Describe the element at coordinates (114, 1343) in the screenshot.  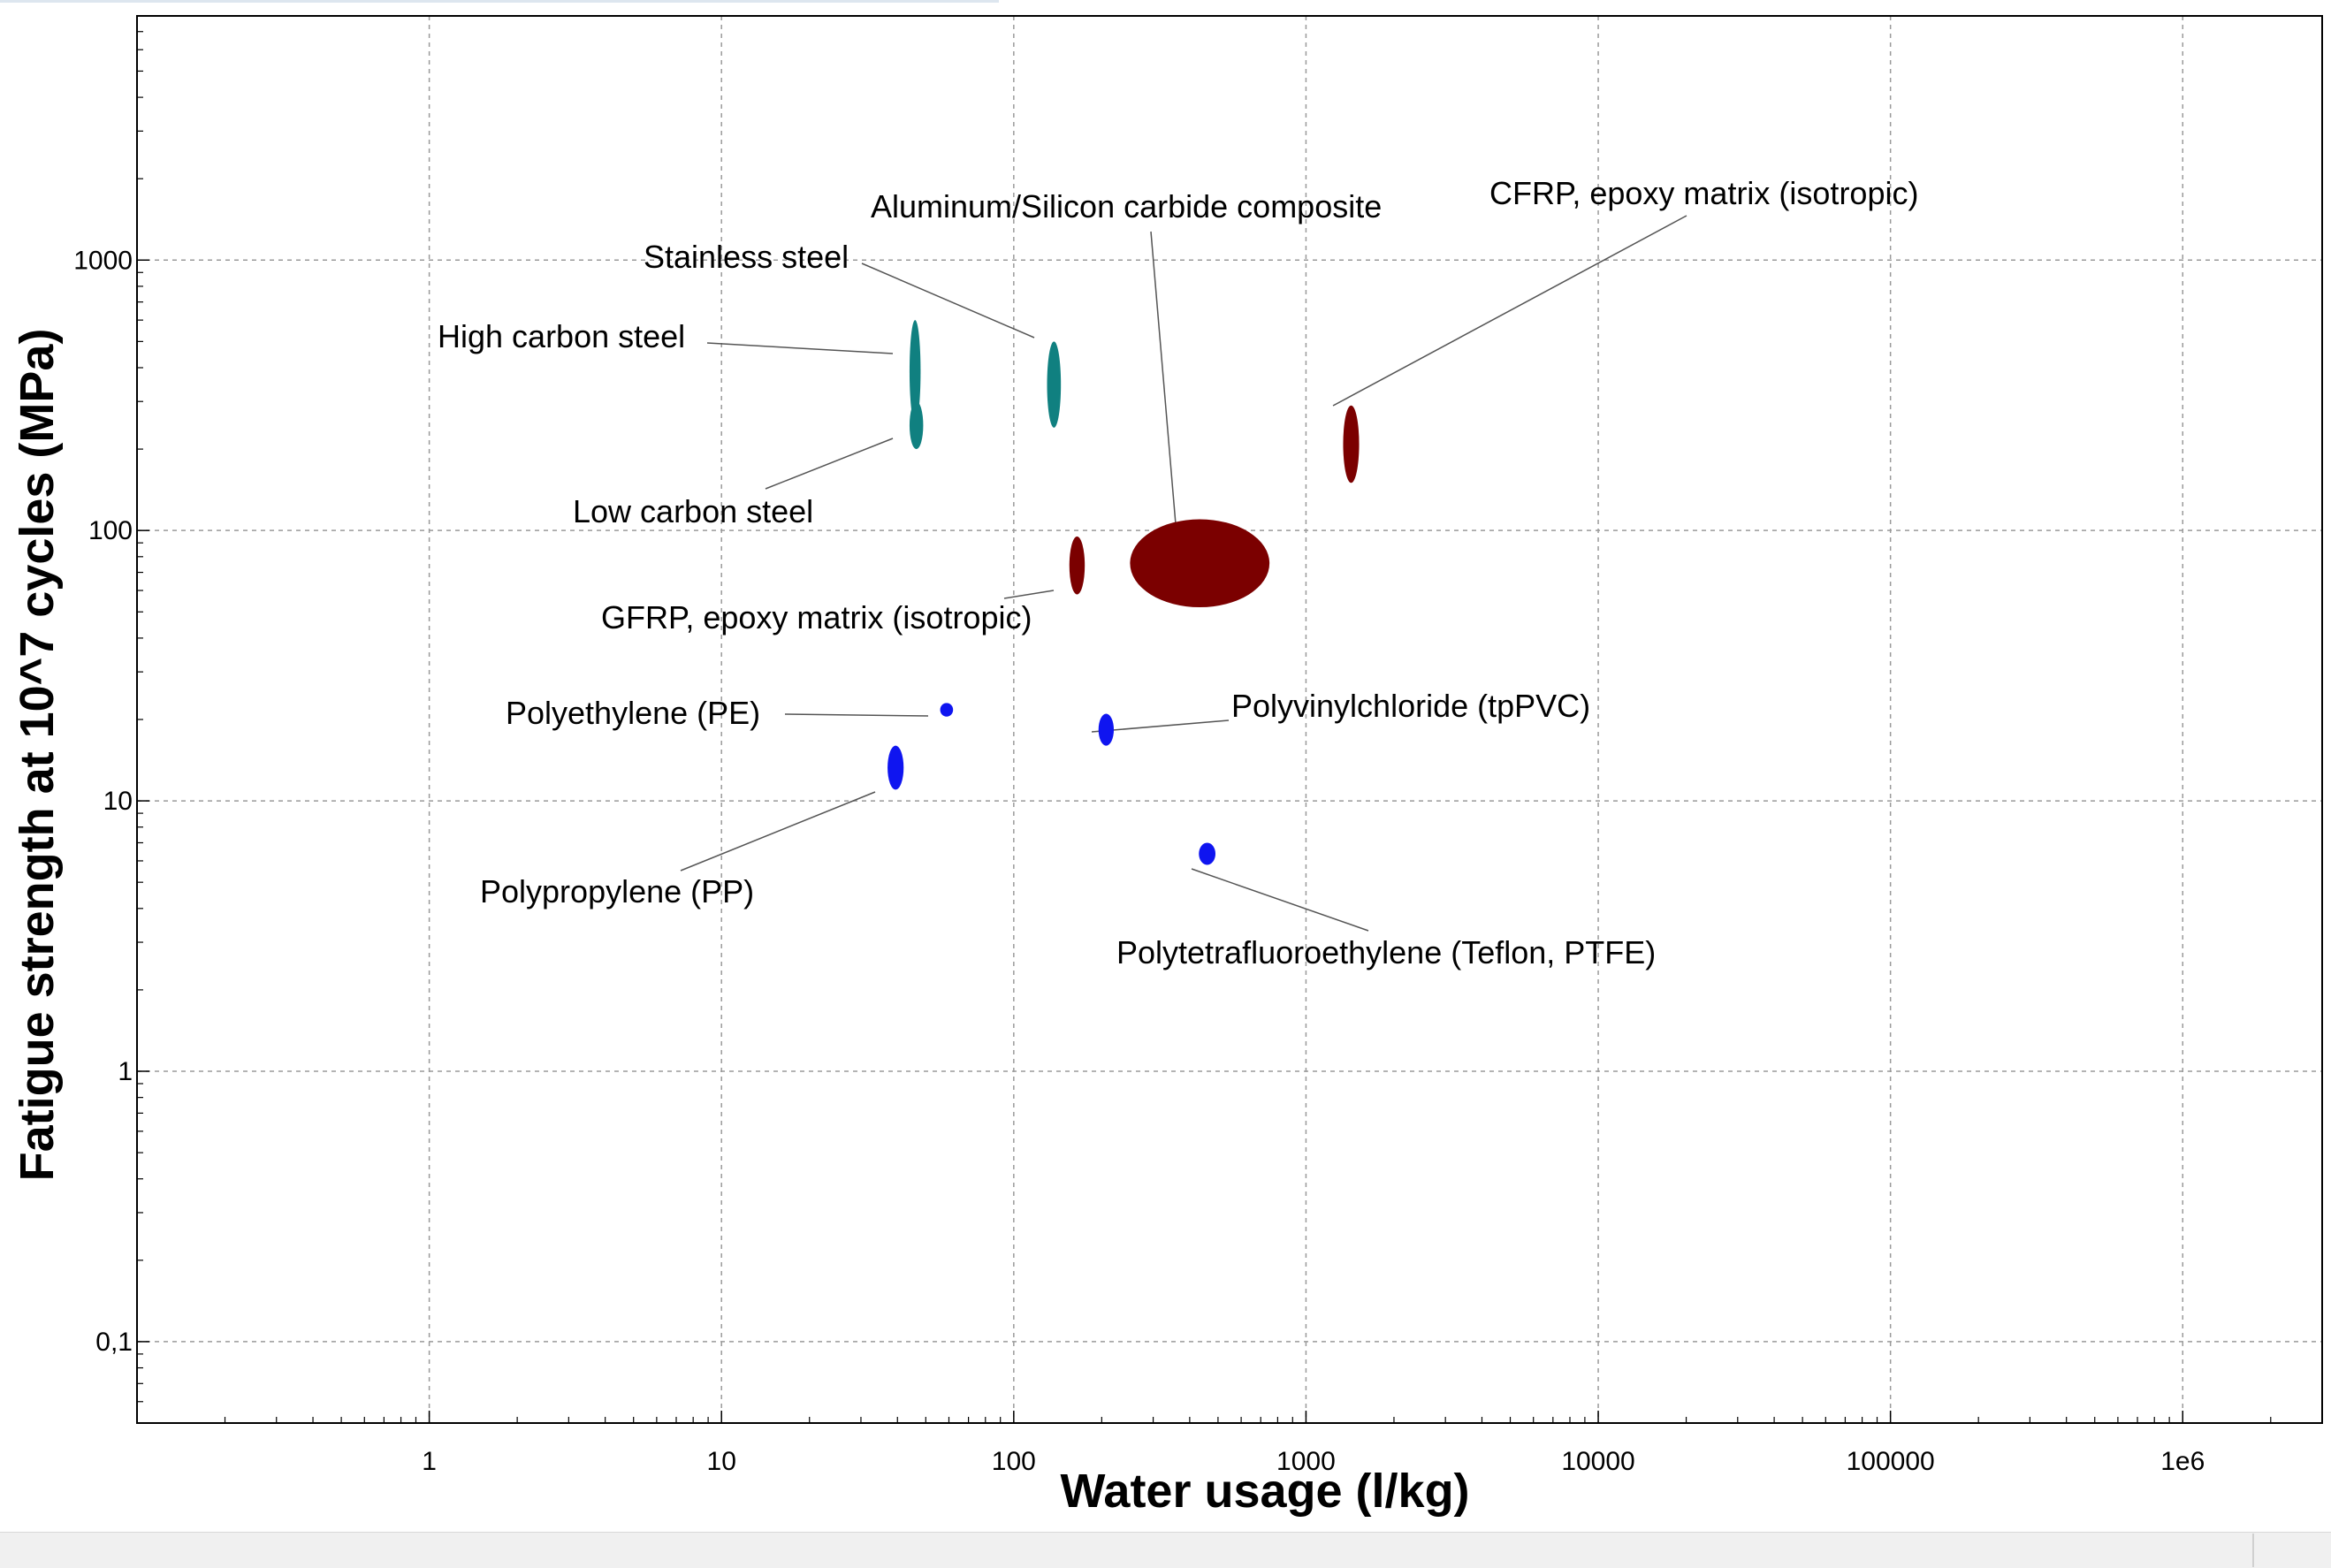
I see `y-tick-label: 0,1` at that location.